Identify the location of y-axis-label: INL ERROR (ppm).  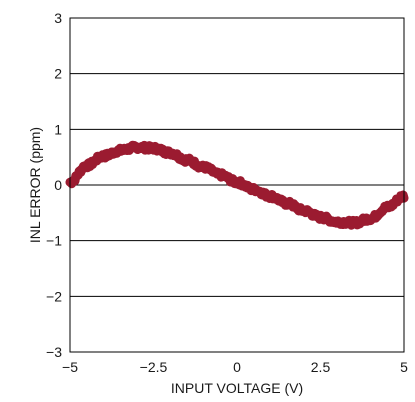
(35, 185).